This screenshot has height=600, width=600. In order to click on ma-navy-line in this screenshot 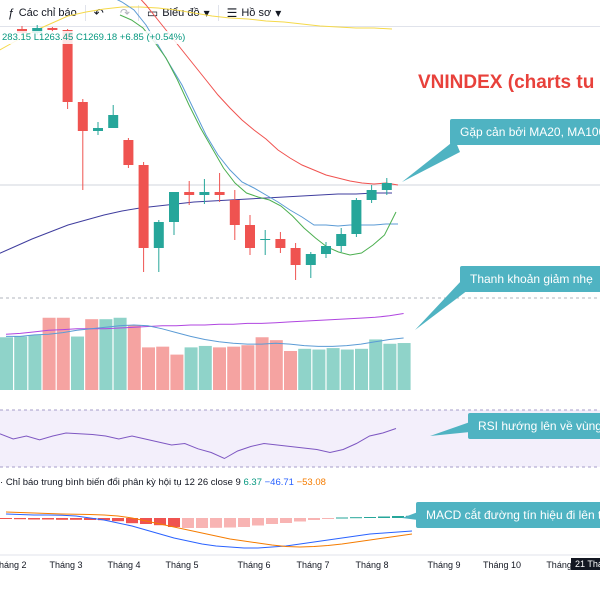, I will do `click(196, 223)`.